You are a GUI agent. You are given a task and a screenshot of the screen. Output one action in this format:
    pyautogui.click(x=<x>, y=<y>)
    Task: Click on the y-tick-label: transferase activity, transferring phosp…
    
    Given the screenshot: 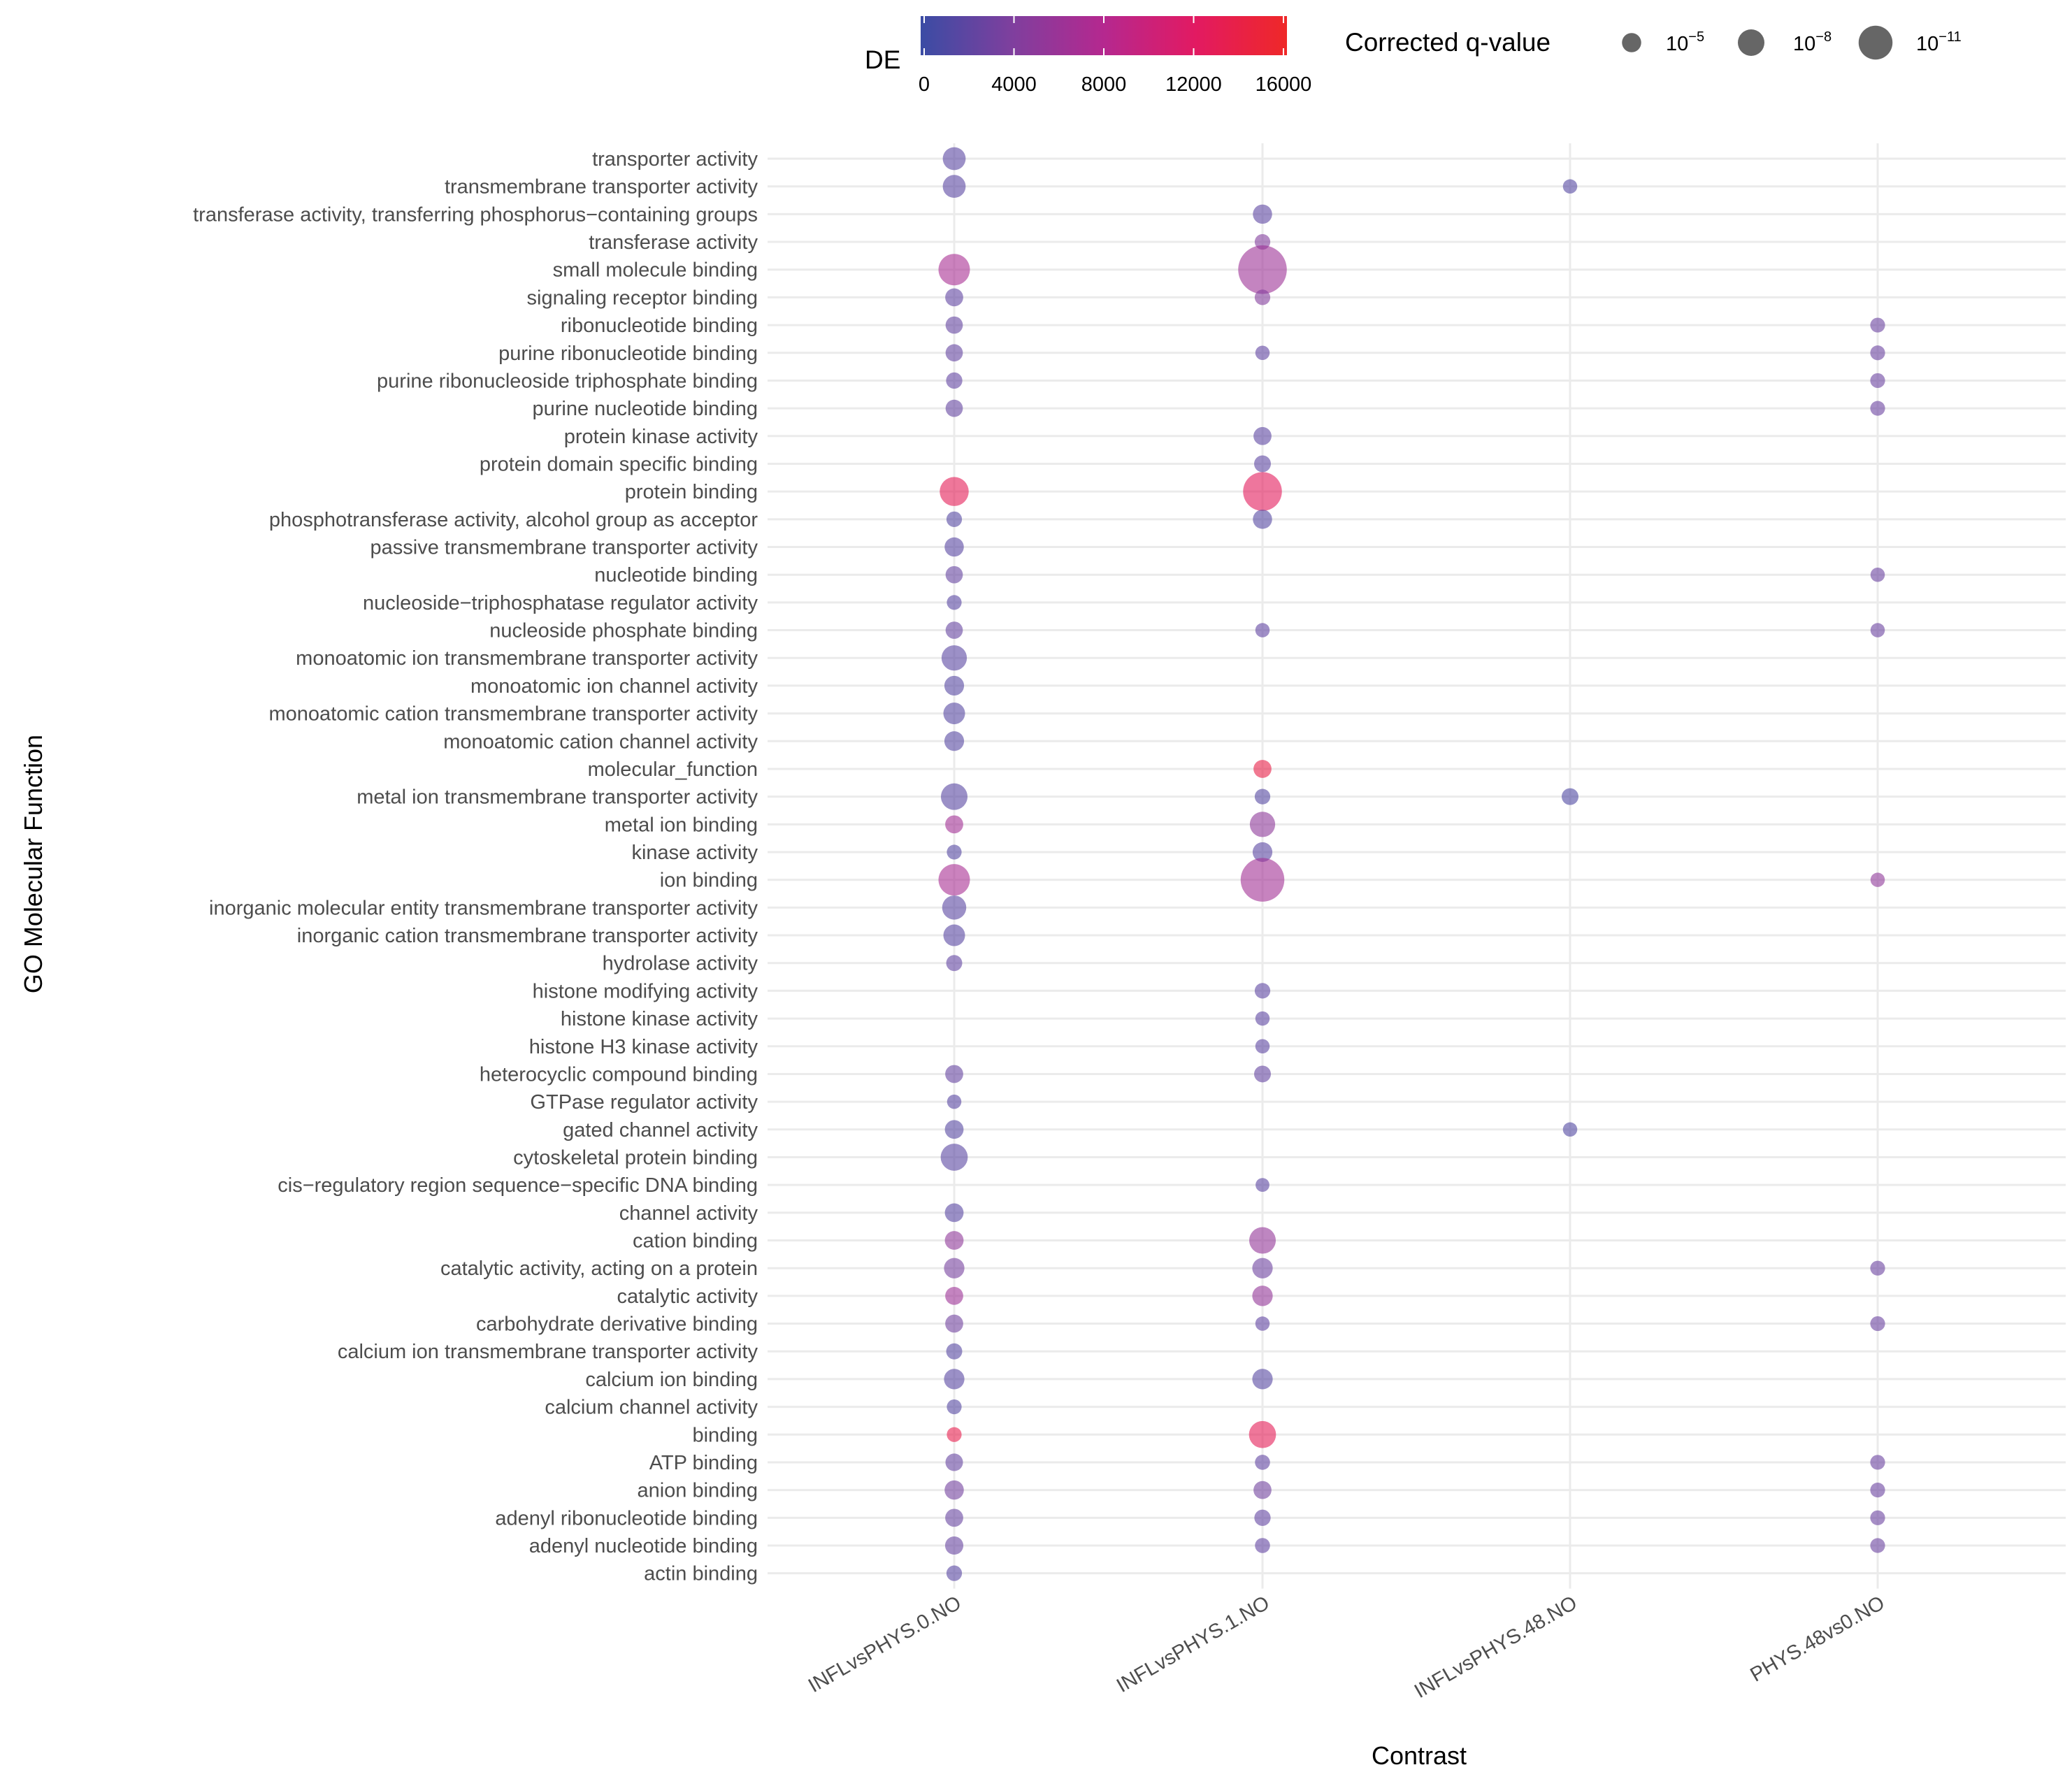 What is the action you would take?
    pyautogui.click(x=475, y=214)
    